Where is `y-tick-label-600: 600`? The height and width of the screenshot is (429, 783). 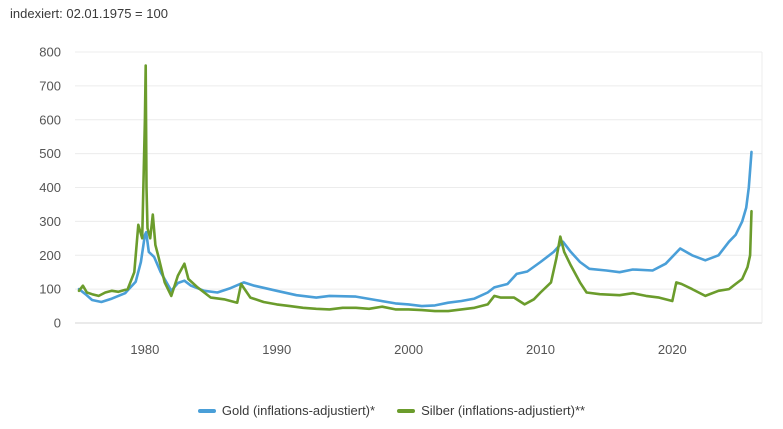
y-tick-label-600: 600 is located at coordinates (50, 119).